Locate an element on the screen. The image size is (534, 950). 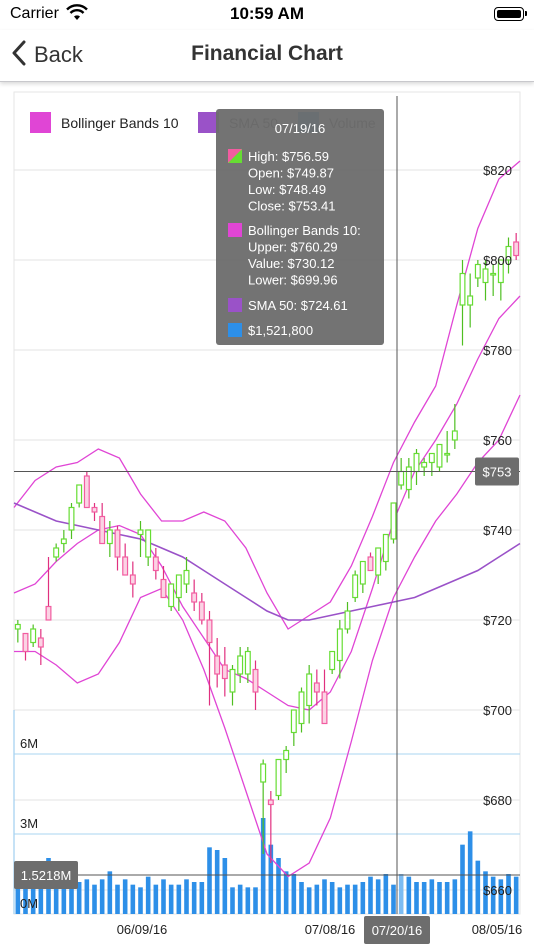
tooltip-close: Close: $753.41 is located at coordinates (291, 206).